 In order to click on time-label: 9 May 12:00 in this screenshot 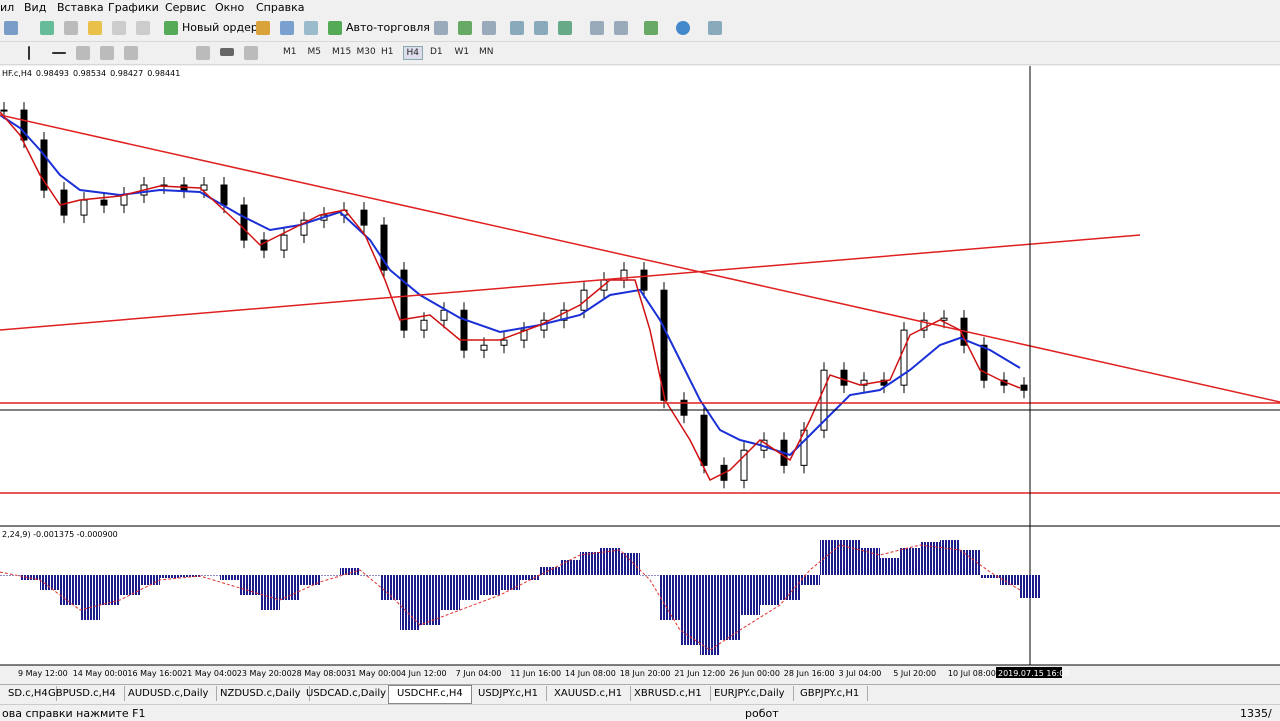, I will do `click(43, 673)`.